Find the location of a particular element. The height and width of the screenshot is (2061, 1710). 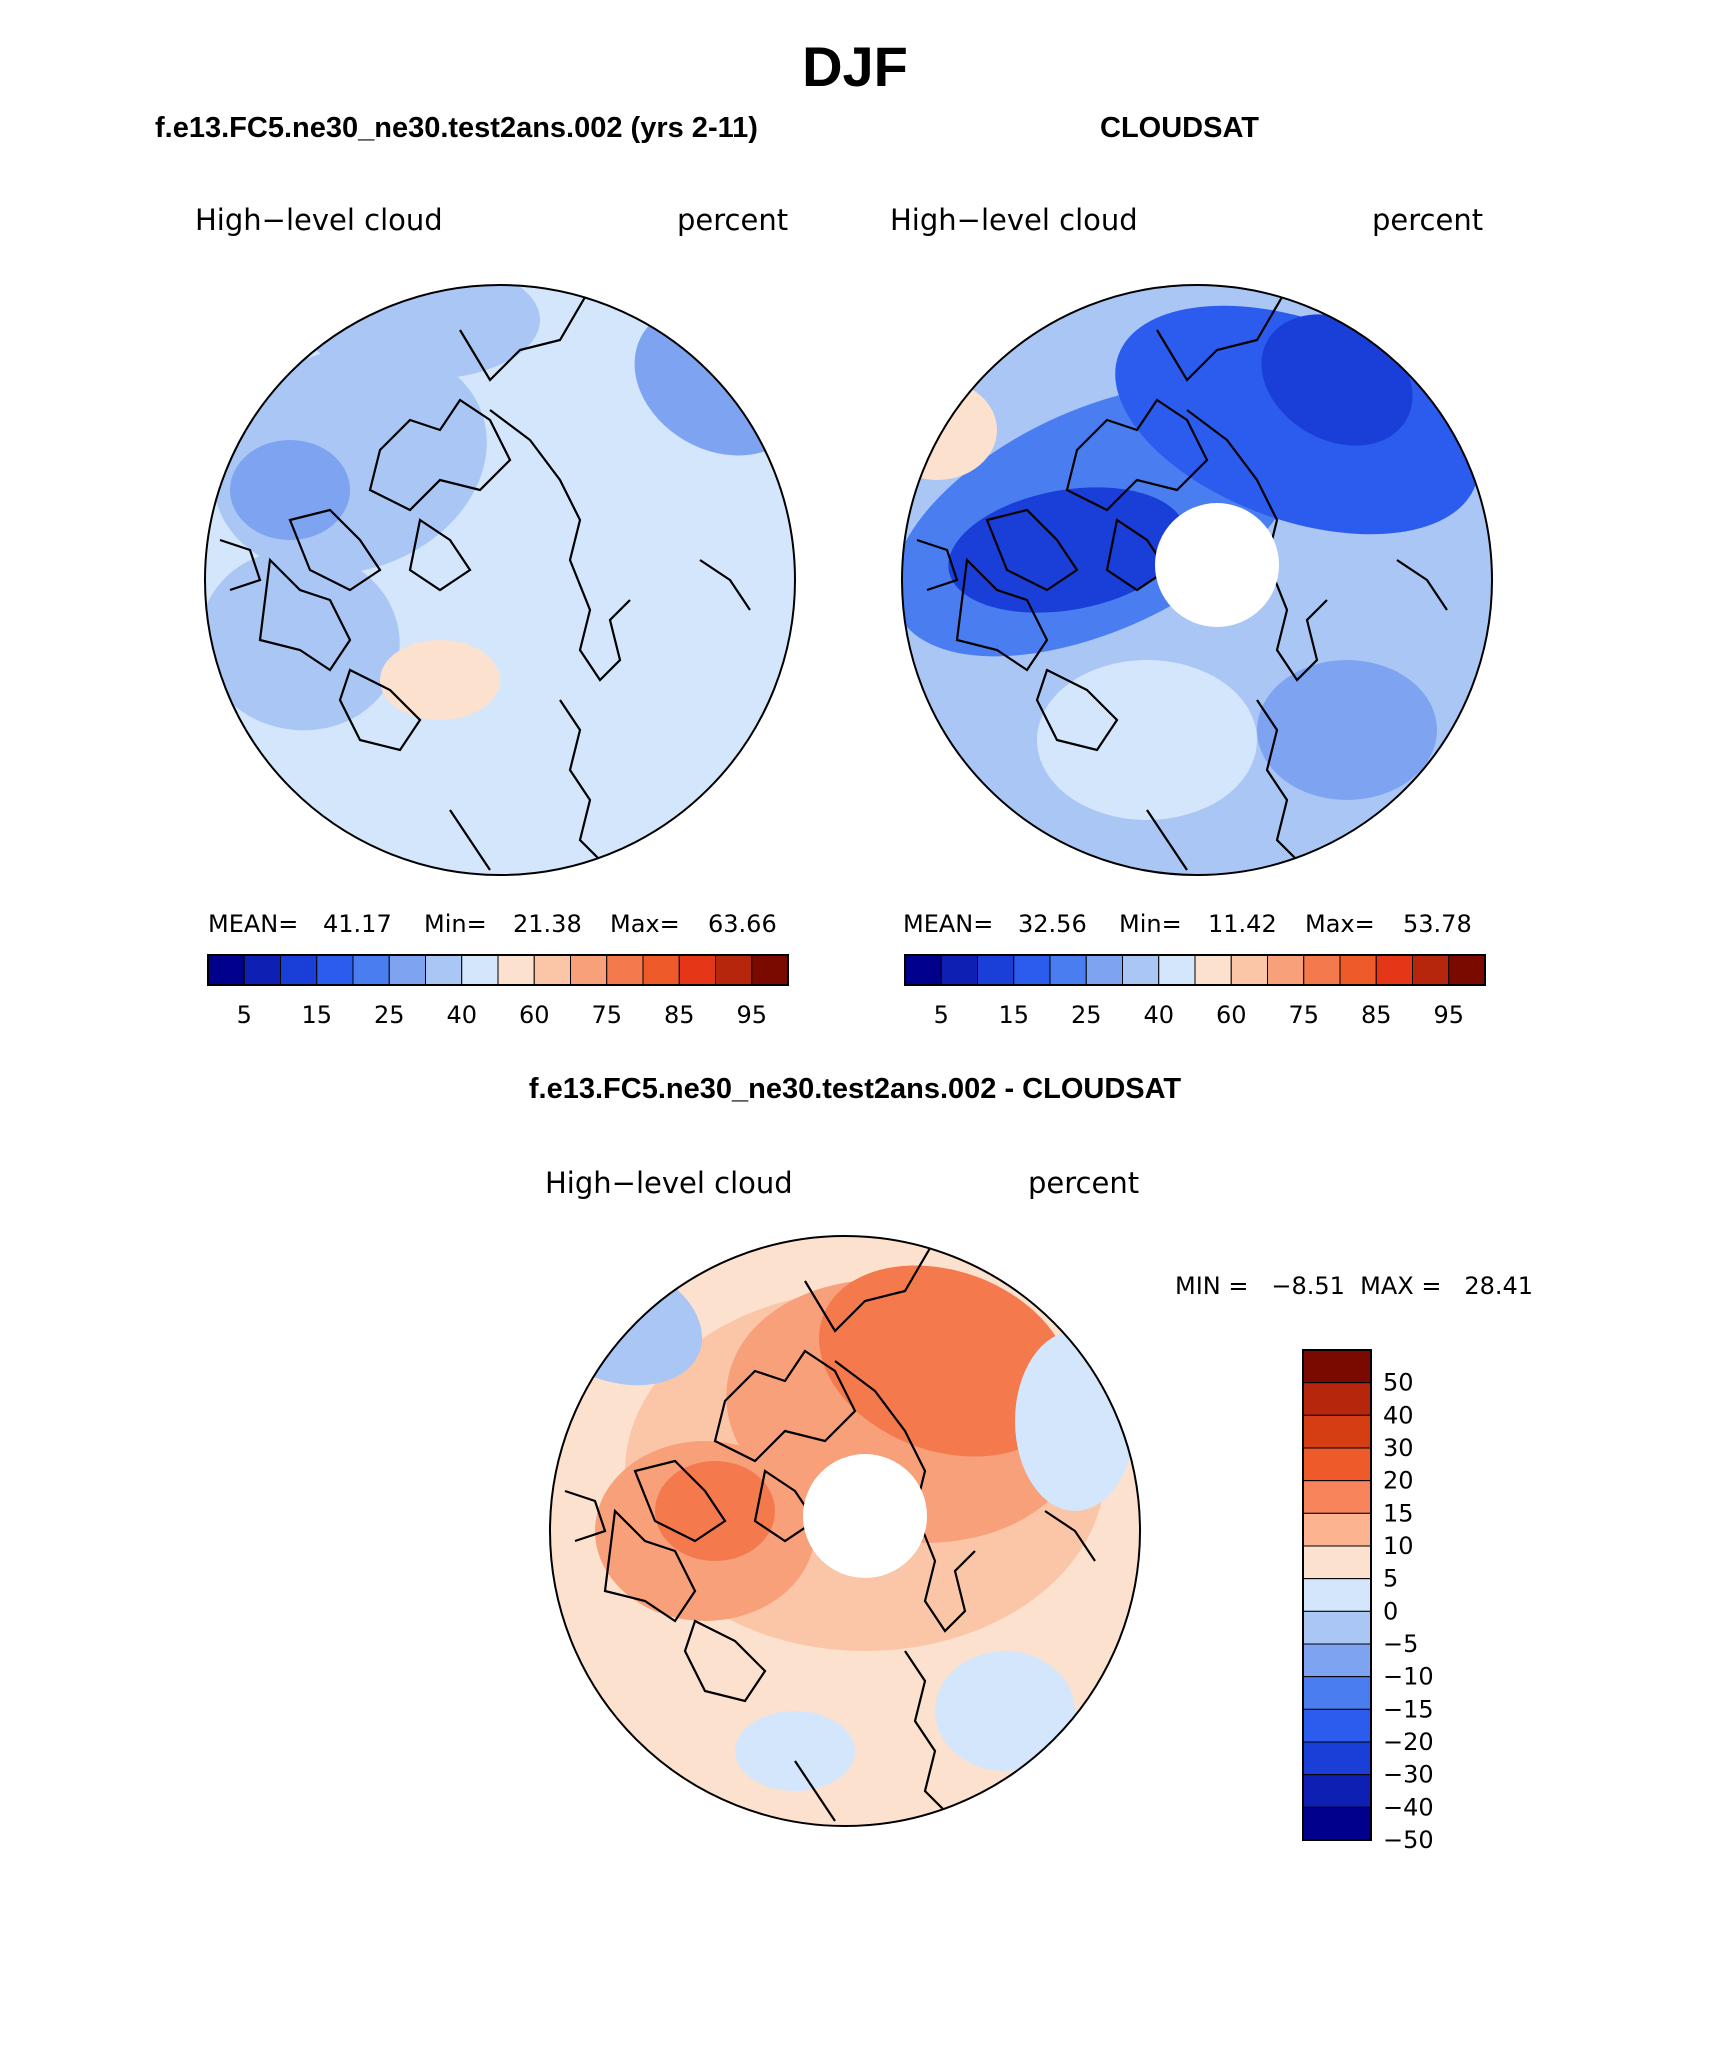

panel-obs-units: percent is located at coordinates (1428, 220).